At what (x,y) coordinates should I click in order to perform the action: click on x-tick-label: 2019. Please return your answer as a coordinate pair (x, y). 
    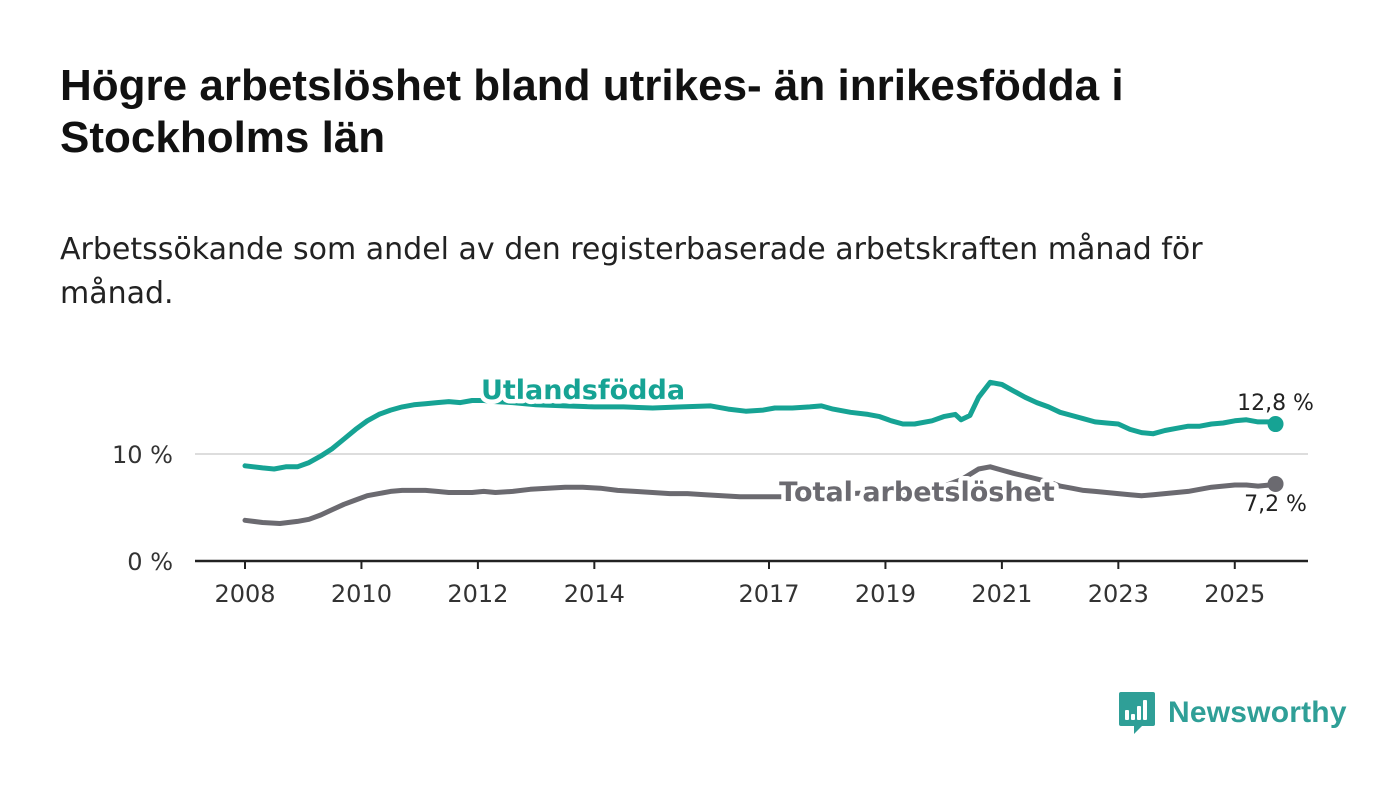
    Looking at the image, I should click on (885, 594).